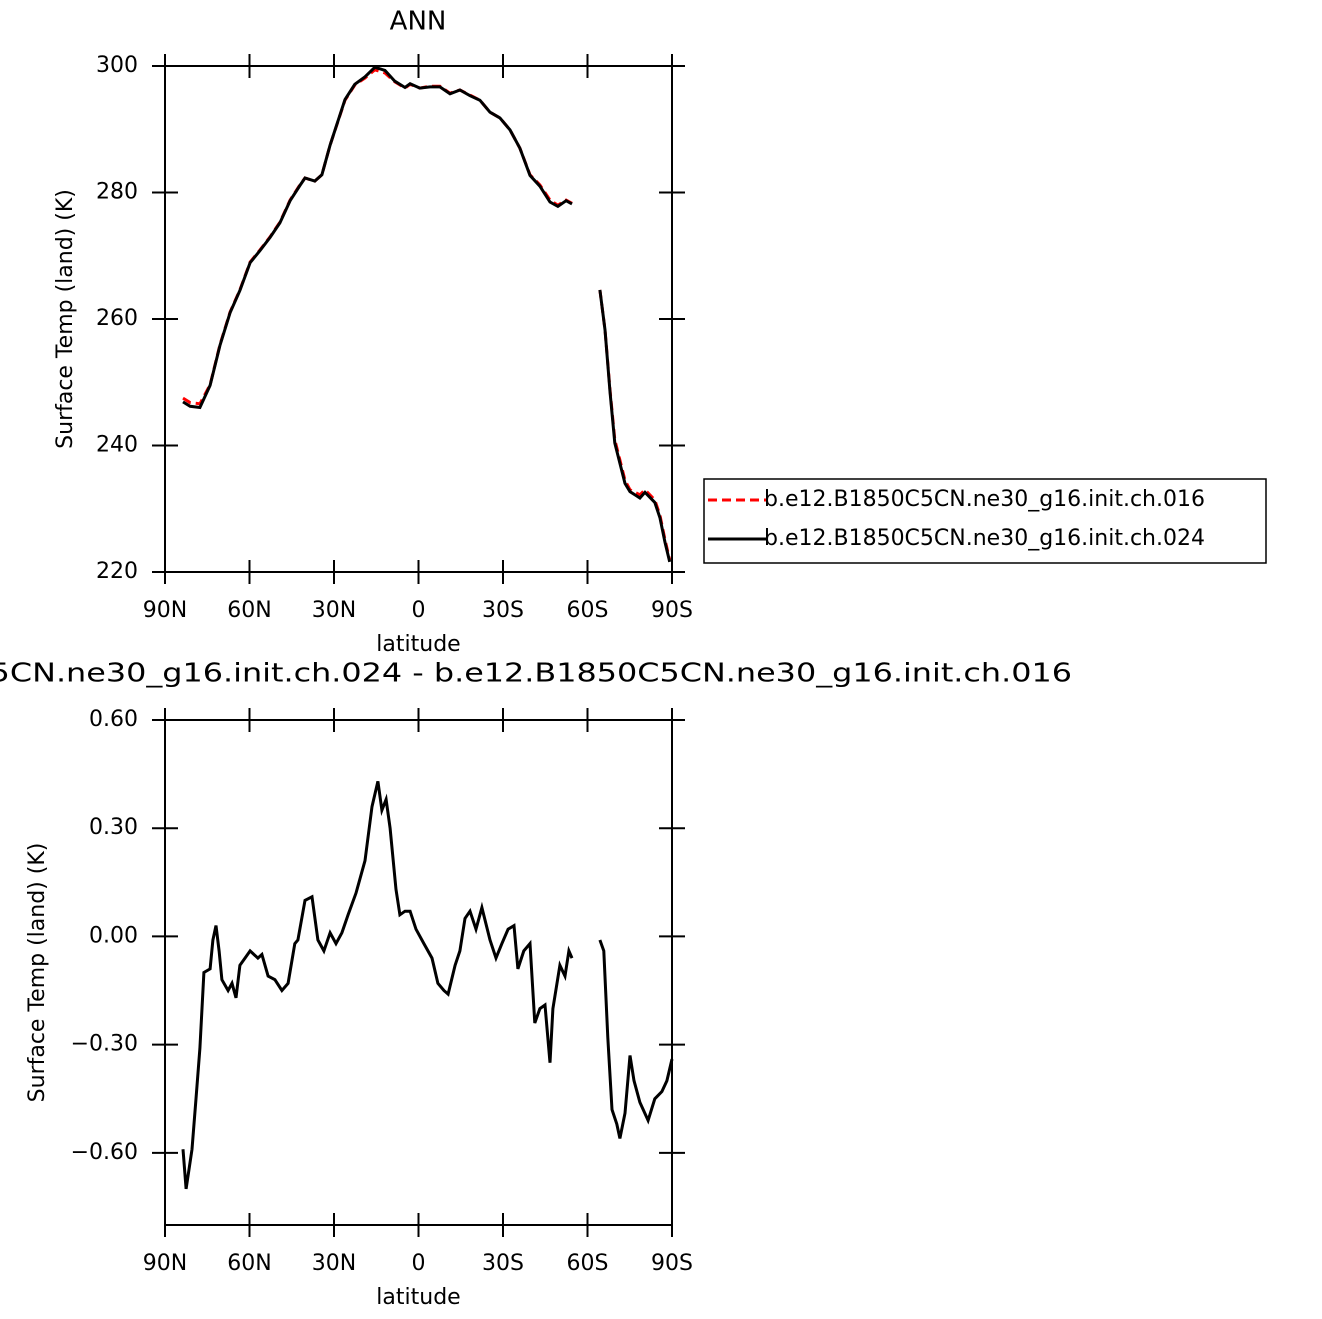 The height and width of the screenshot is (1319, 1322). Describe the element at coordinates (117, 445) in the screenshot. I see `y-tick-label: 240` at that location.